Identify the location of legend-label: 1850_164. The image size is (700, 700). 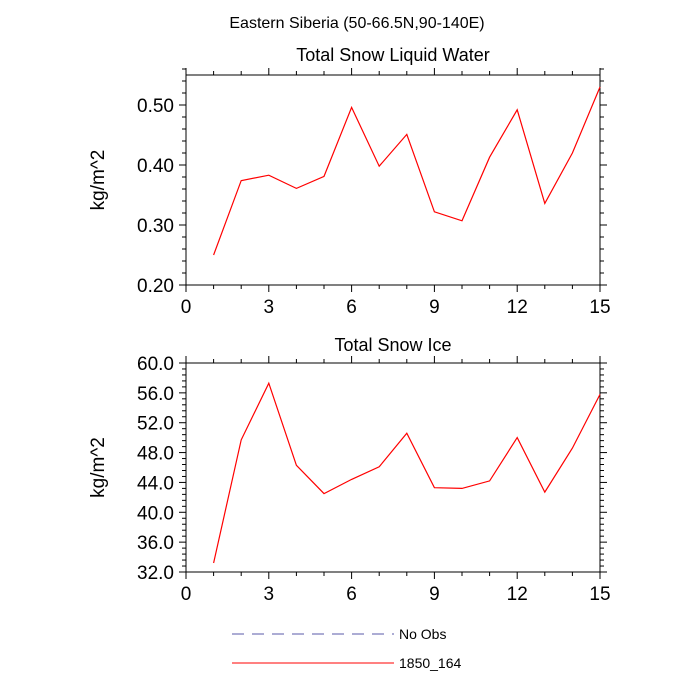
(430, 663).